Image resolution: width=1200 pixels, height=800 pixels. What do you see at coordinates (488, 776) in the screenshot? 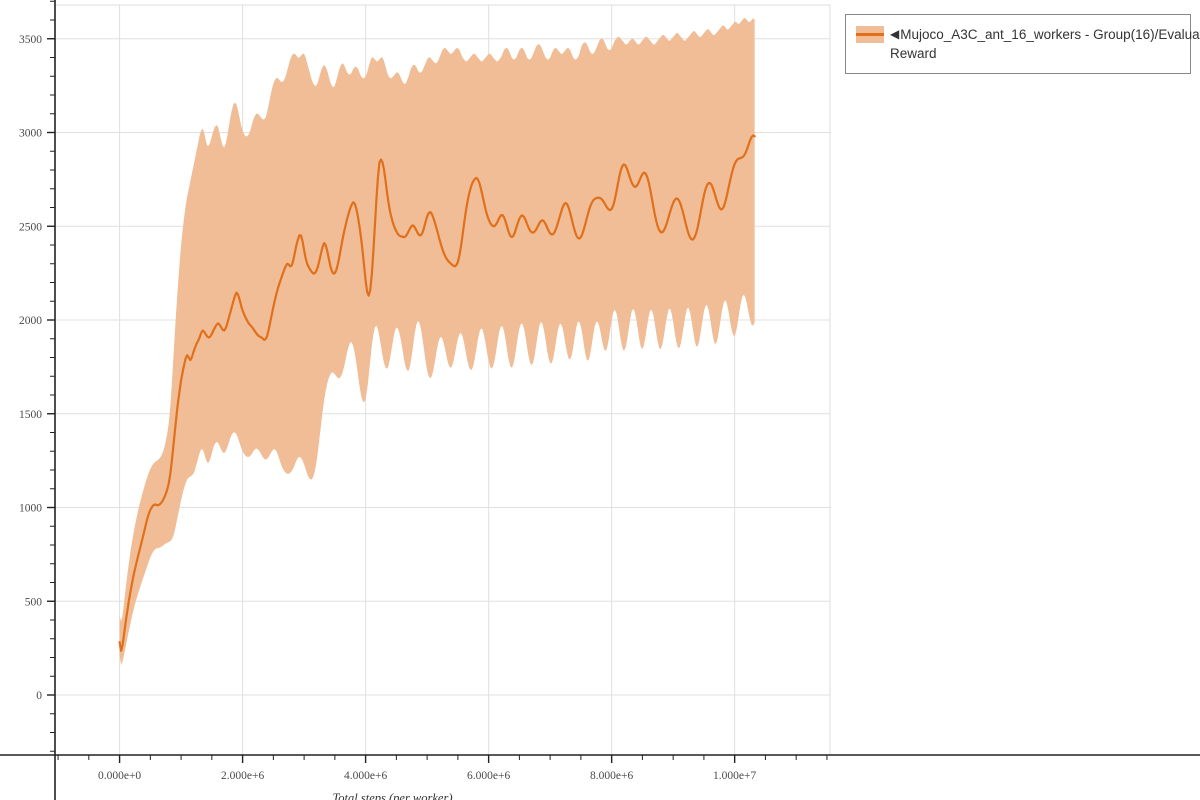
I see `x-tick-label: 6.000e+6` at bounding box center [488, 776].